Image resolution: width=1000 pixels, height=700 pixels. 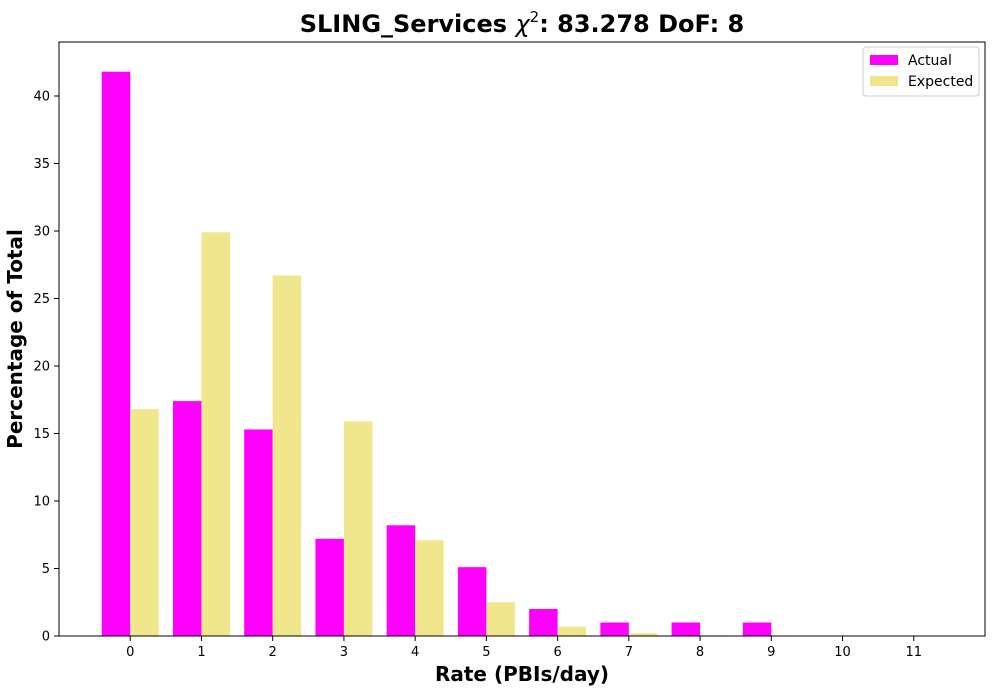 I want to click on y-tick-label-30: 30, so click(x=41, y=232).